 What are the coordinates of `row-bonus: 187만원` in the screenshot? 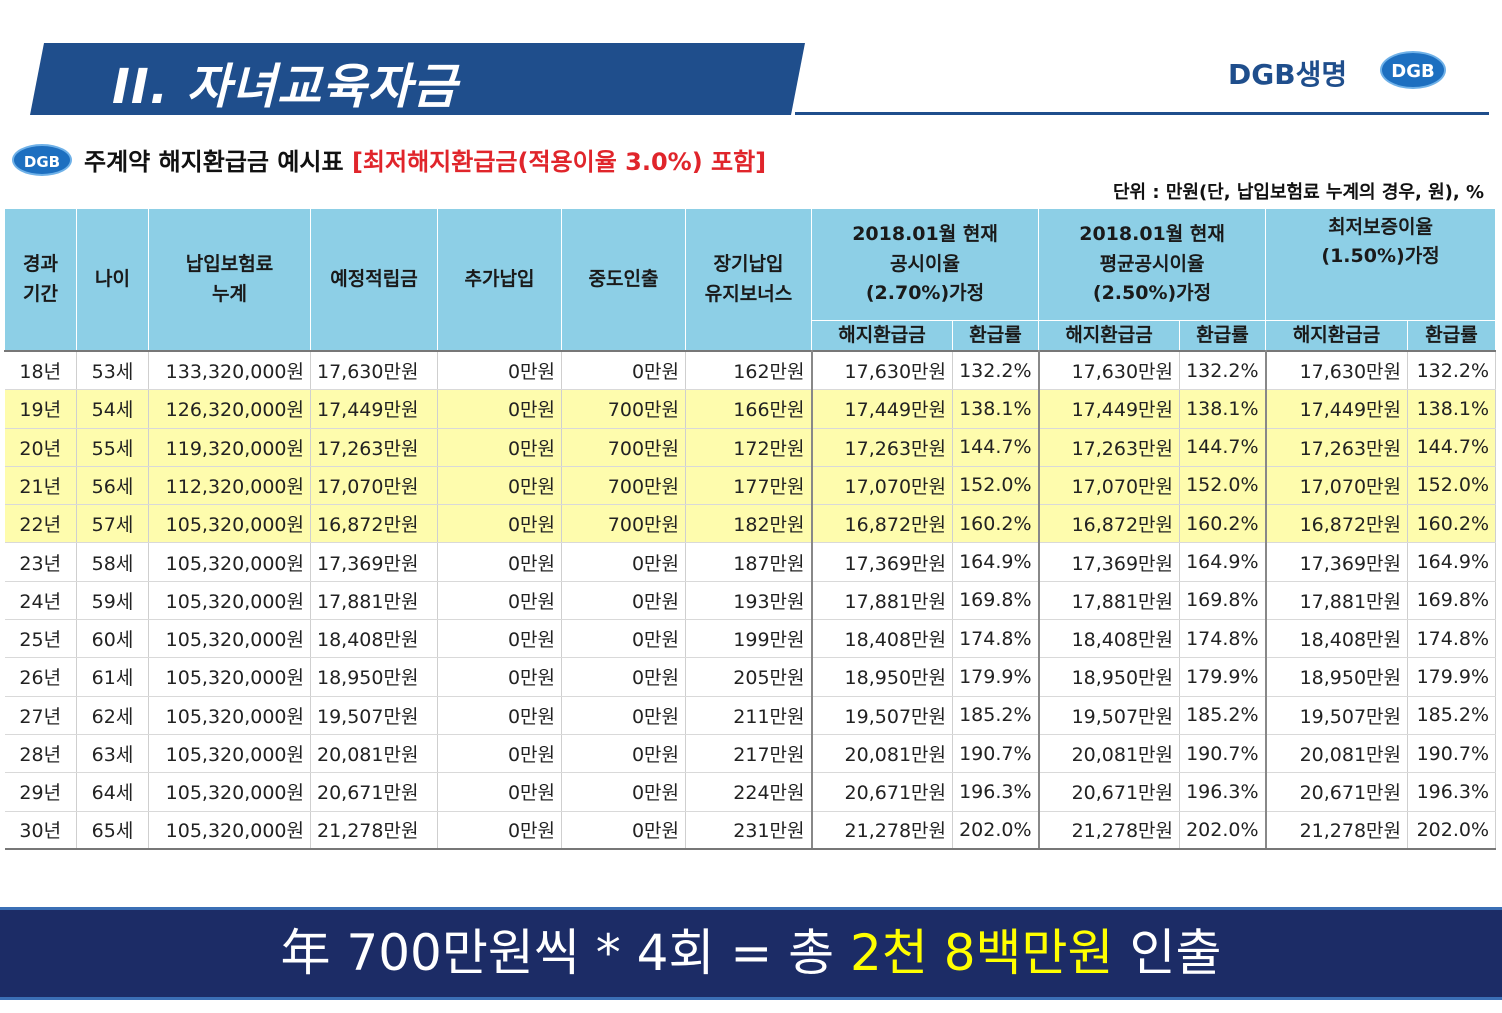 It's located at (749, 562).